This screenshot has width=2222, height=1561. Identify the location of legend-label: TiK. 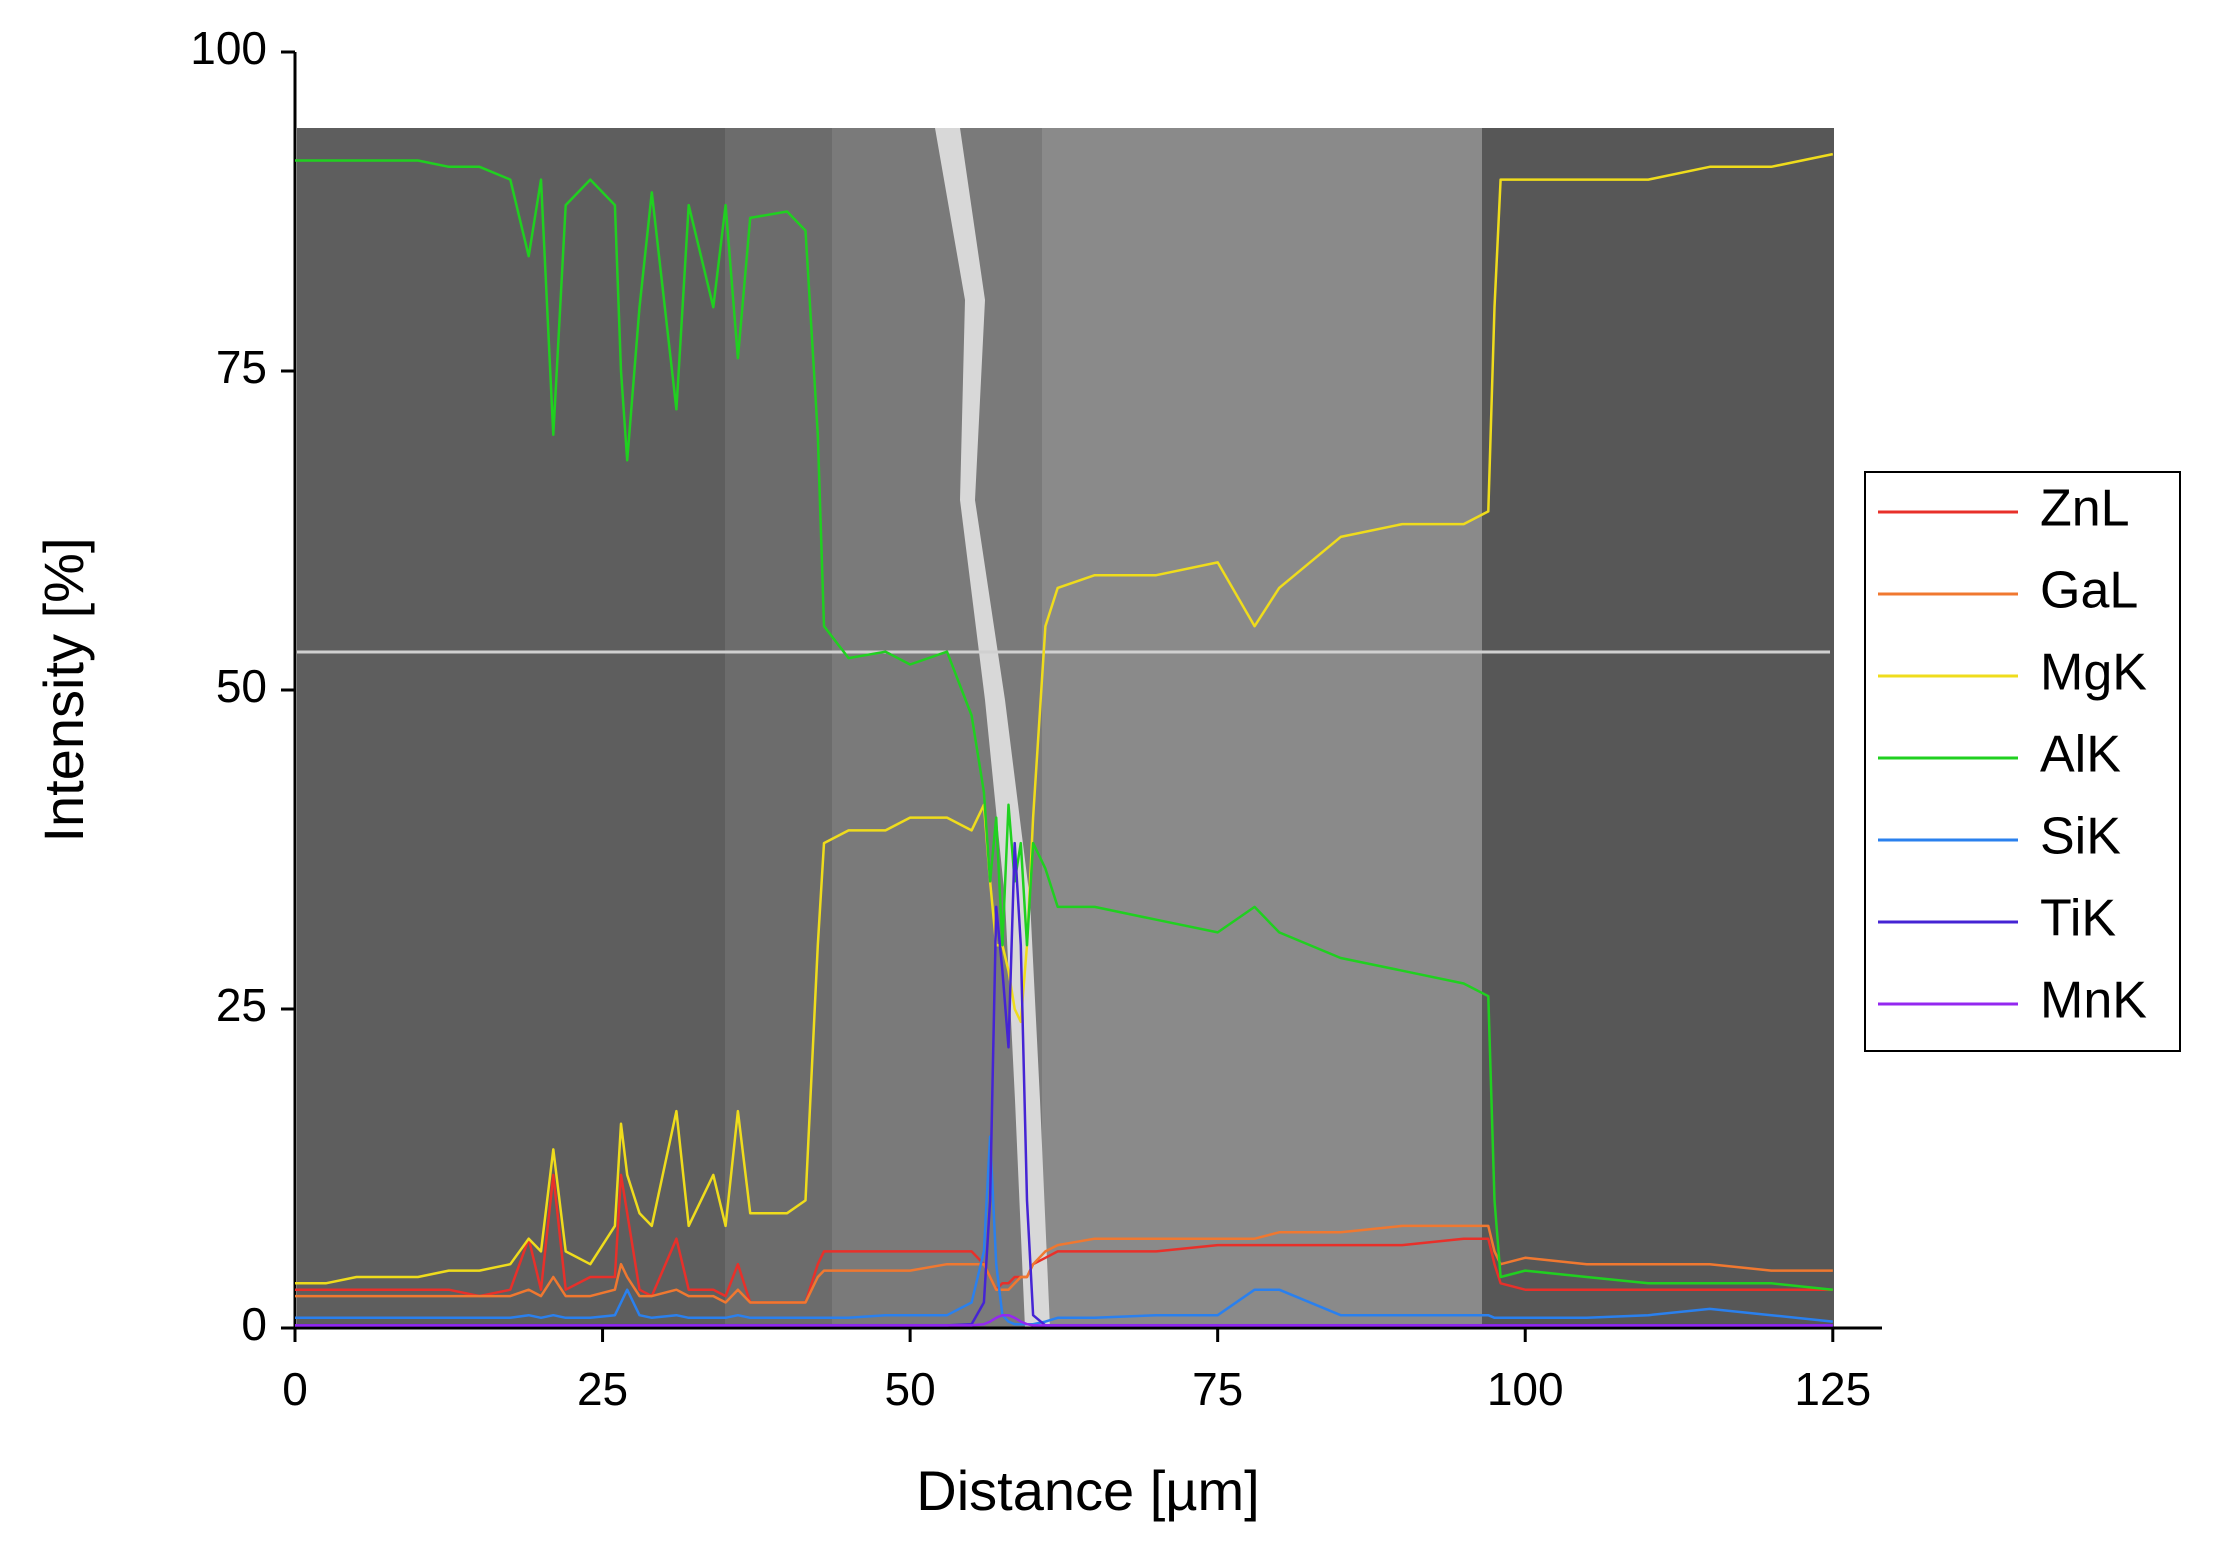
(2078, 919).